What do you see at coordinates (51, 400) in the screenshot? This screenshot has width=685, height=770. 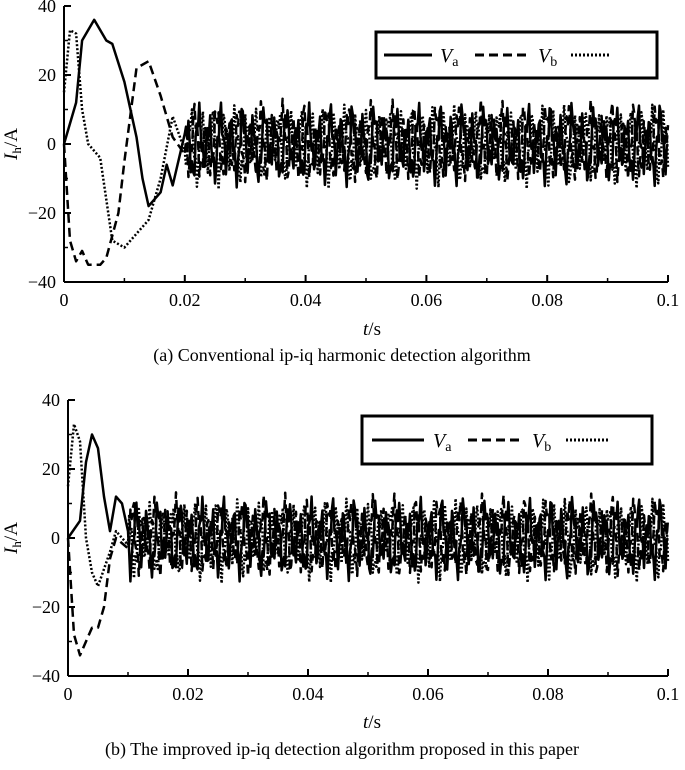 I see `y-tick-label-b: 40` at bounding box center [51, 400].